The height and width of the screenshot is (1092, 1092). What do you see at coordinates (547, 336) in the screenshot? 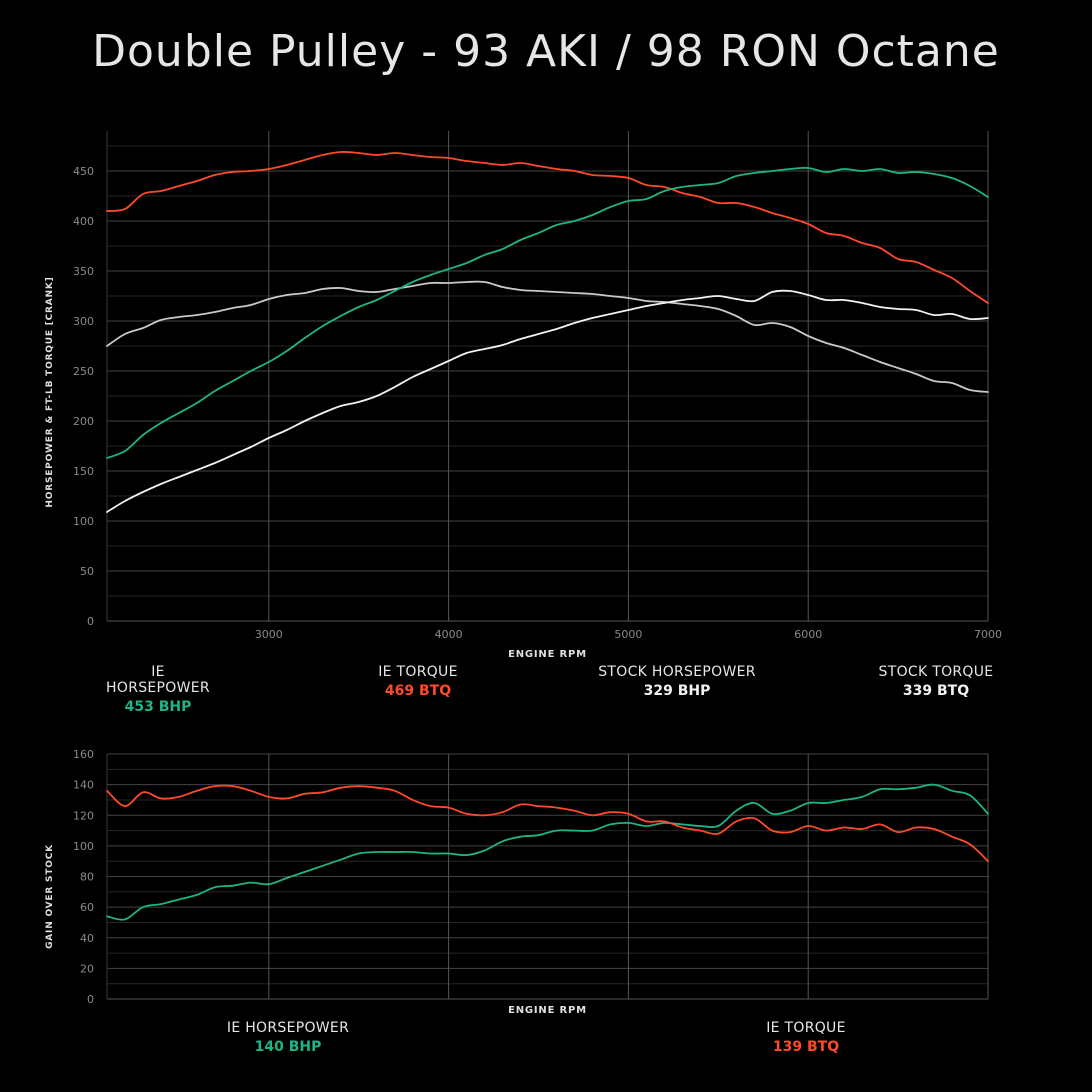
I see `power-series-stock-torque` at bounding box center [547, 336].